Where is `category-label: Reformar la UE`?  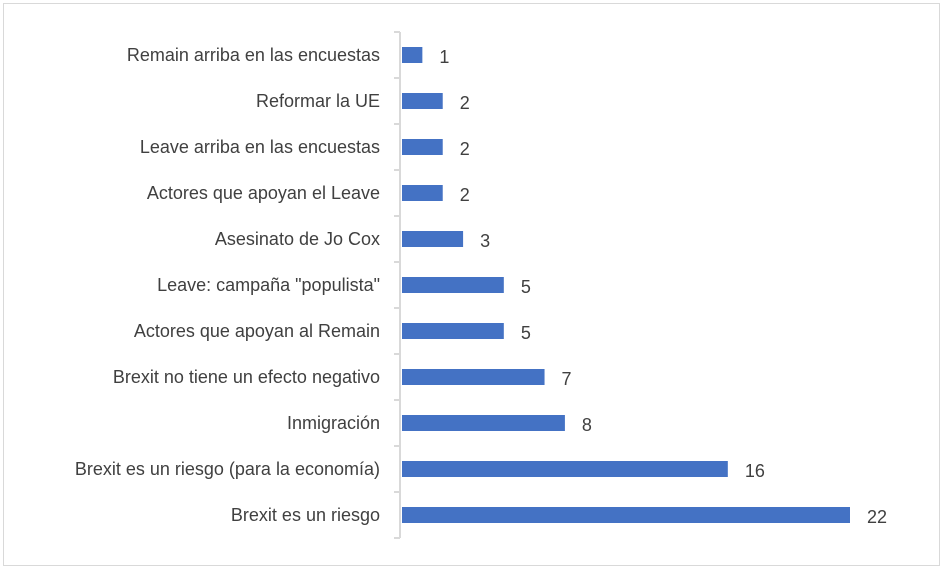
category-label: Reformar la UE is located at coordinates (318, 101).